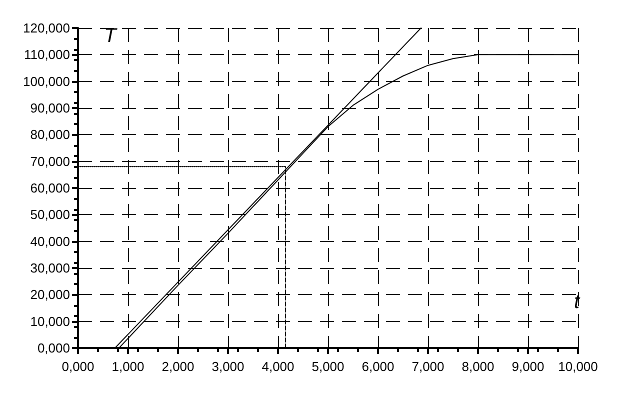 This screenshot has width=620, height=410. What do you see at coordinates (228, 366) in the screenshot?
I see `x-tick-label: 3,000` at bounding box center [228, 366].